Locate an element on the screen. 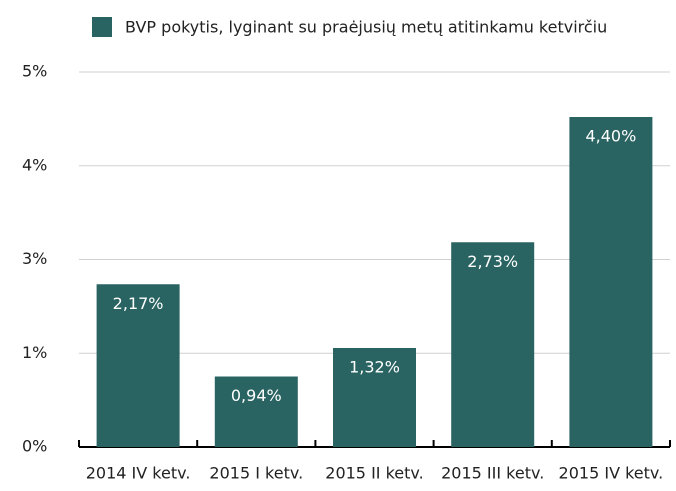 The height and width of the screenshot is (491, 676). y-tick-label: 1% is located at coordinates (34, 352).